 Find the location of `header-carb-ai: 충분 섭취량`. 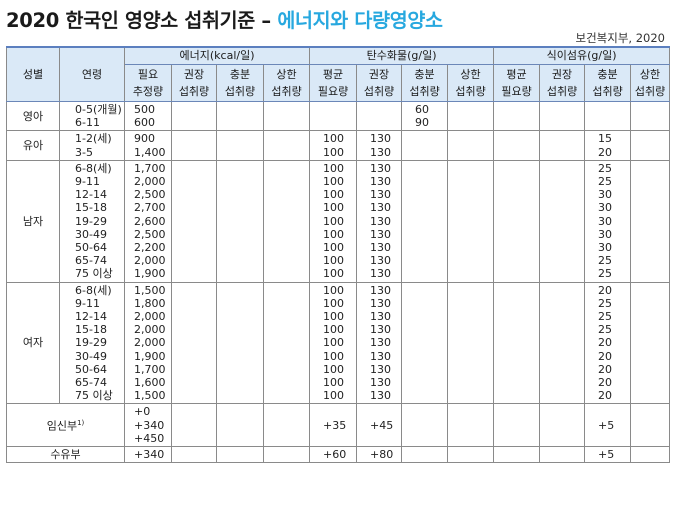

header-carb-ai: 충분 섭취량 is located at coordinates (425, 83).